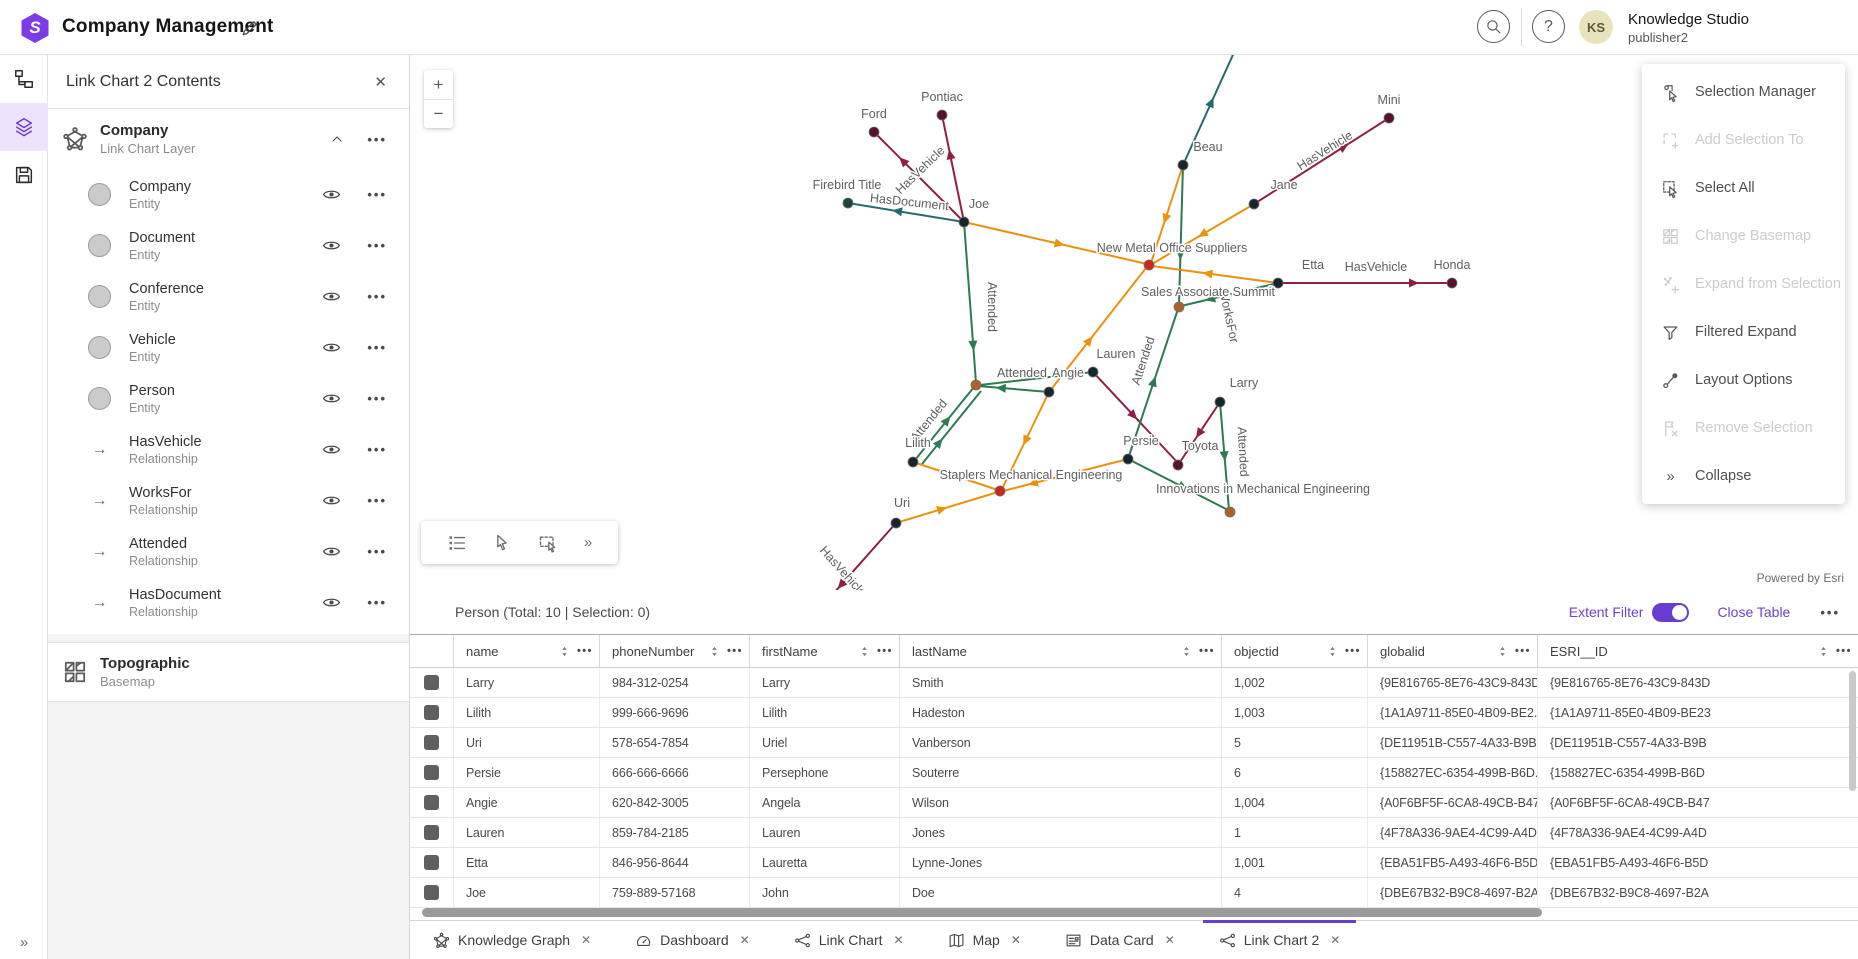 The image size is (1858, 959). I want to click on node-Larry, so click(1220, 402).